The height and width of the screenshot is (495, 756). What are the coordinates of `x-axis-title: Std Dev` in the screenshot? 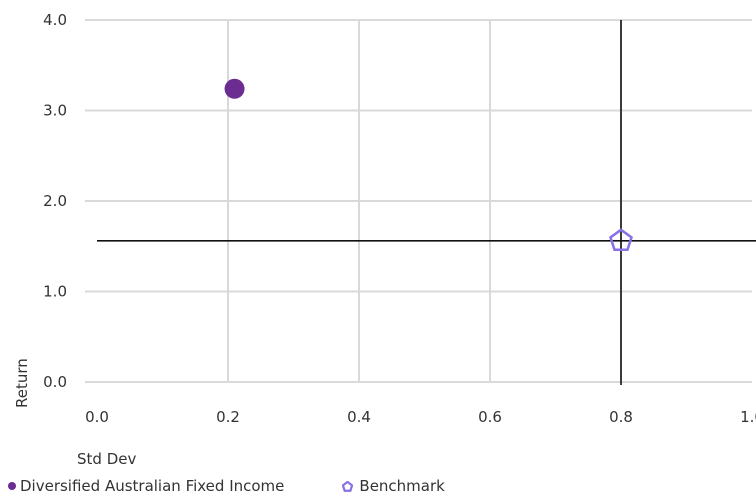 It's located at (106, 459).